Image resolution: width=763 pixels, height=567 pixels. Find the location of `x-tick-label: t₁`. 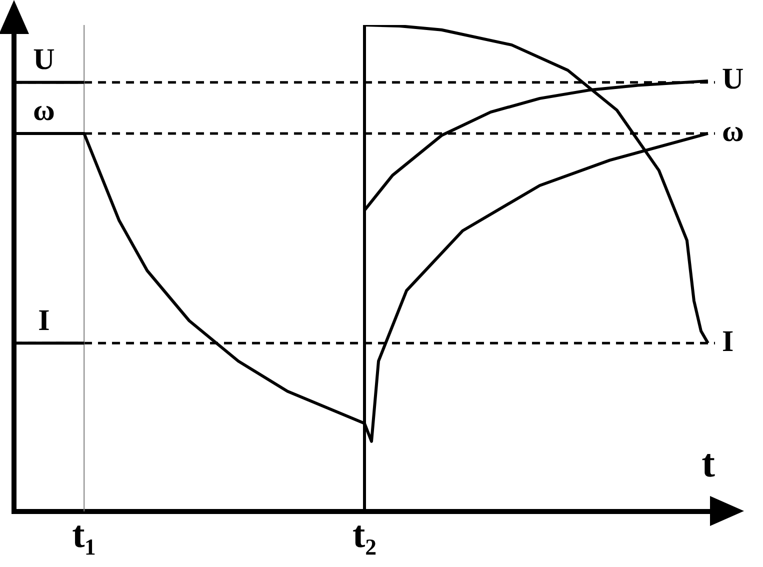

x-tick-label: t₁ is located at coordinates (84, 535).